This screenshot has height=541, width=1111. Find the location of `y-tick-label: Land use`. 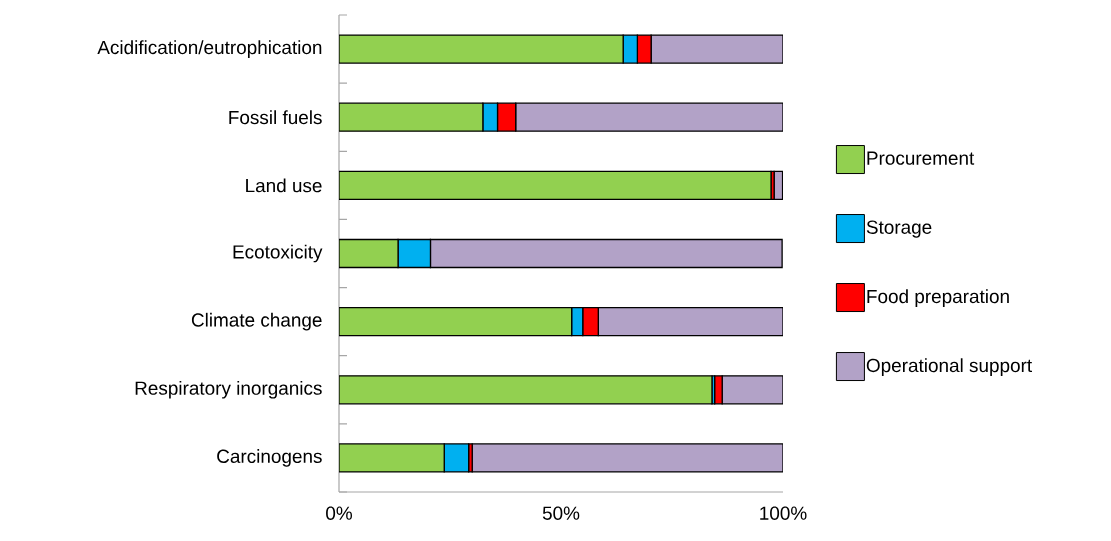

y-tick-label: Land use is located at coordinates (284, 185).